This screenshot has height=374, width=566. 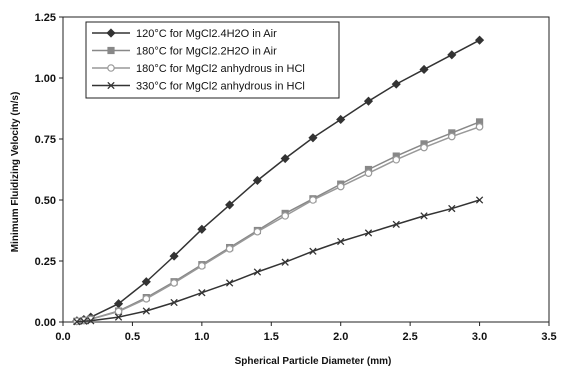 What do you see at coordinates (305, 337) in the screenshot?
I see `x-tick-labels: 0.0 0.5 1.0 1.5 2.0 2.5 3.0 3.5` at bounding box center [305, 337].